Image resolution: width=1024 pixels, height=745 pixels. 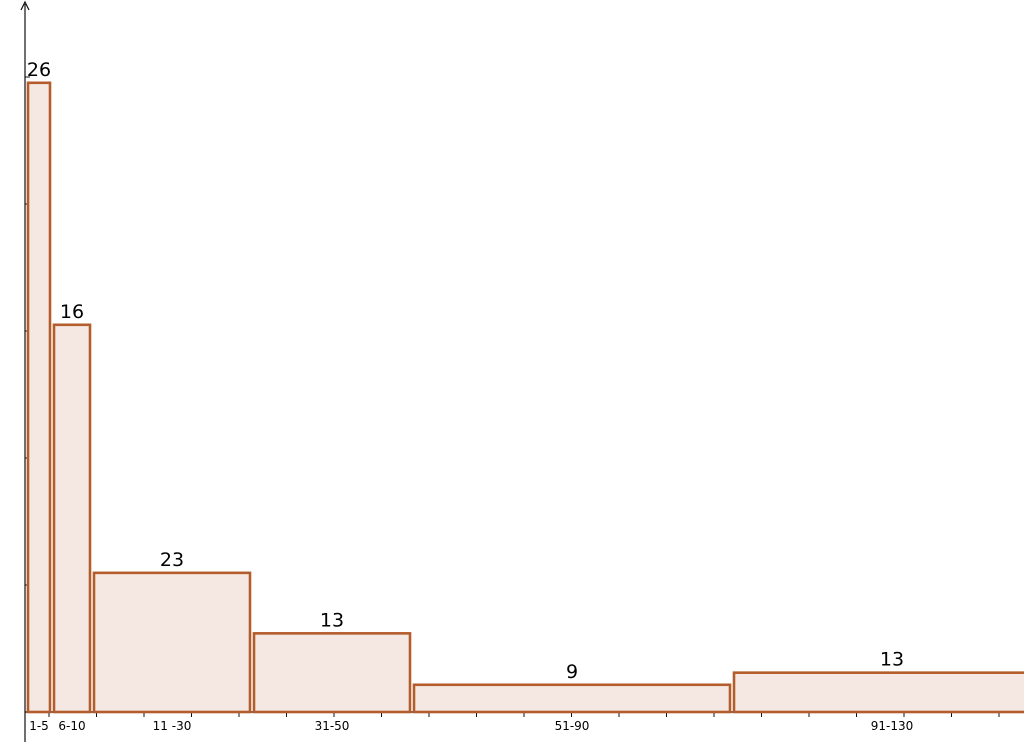 What do you see at coordinates (71, 726) in the screenshot?
I see `category-label: 6-10` at bounding box center [71, 726].